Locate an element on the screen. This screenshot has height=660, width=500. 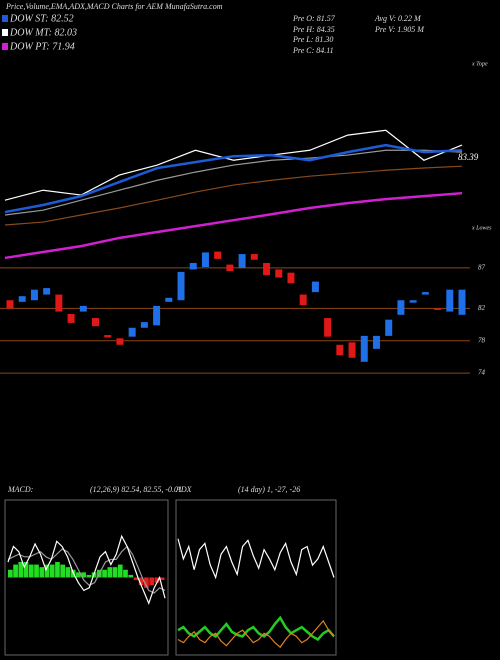
panel-title: MACD: is located at coordinates (20, 489).